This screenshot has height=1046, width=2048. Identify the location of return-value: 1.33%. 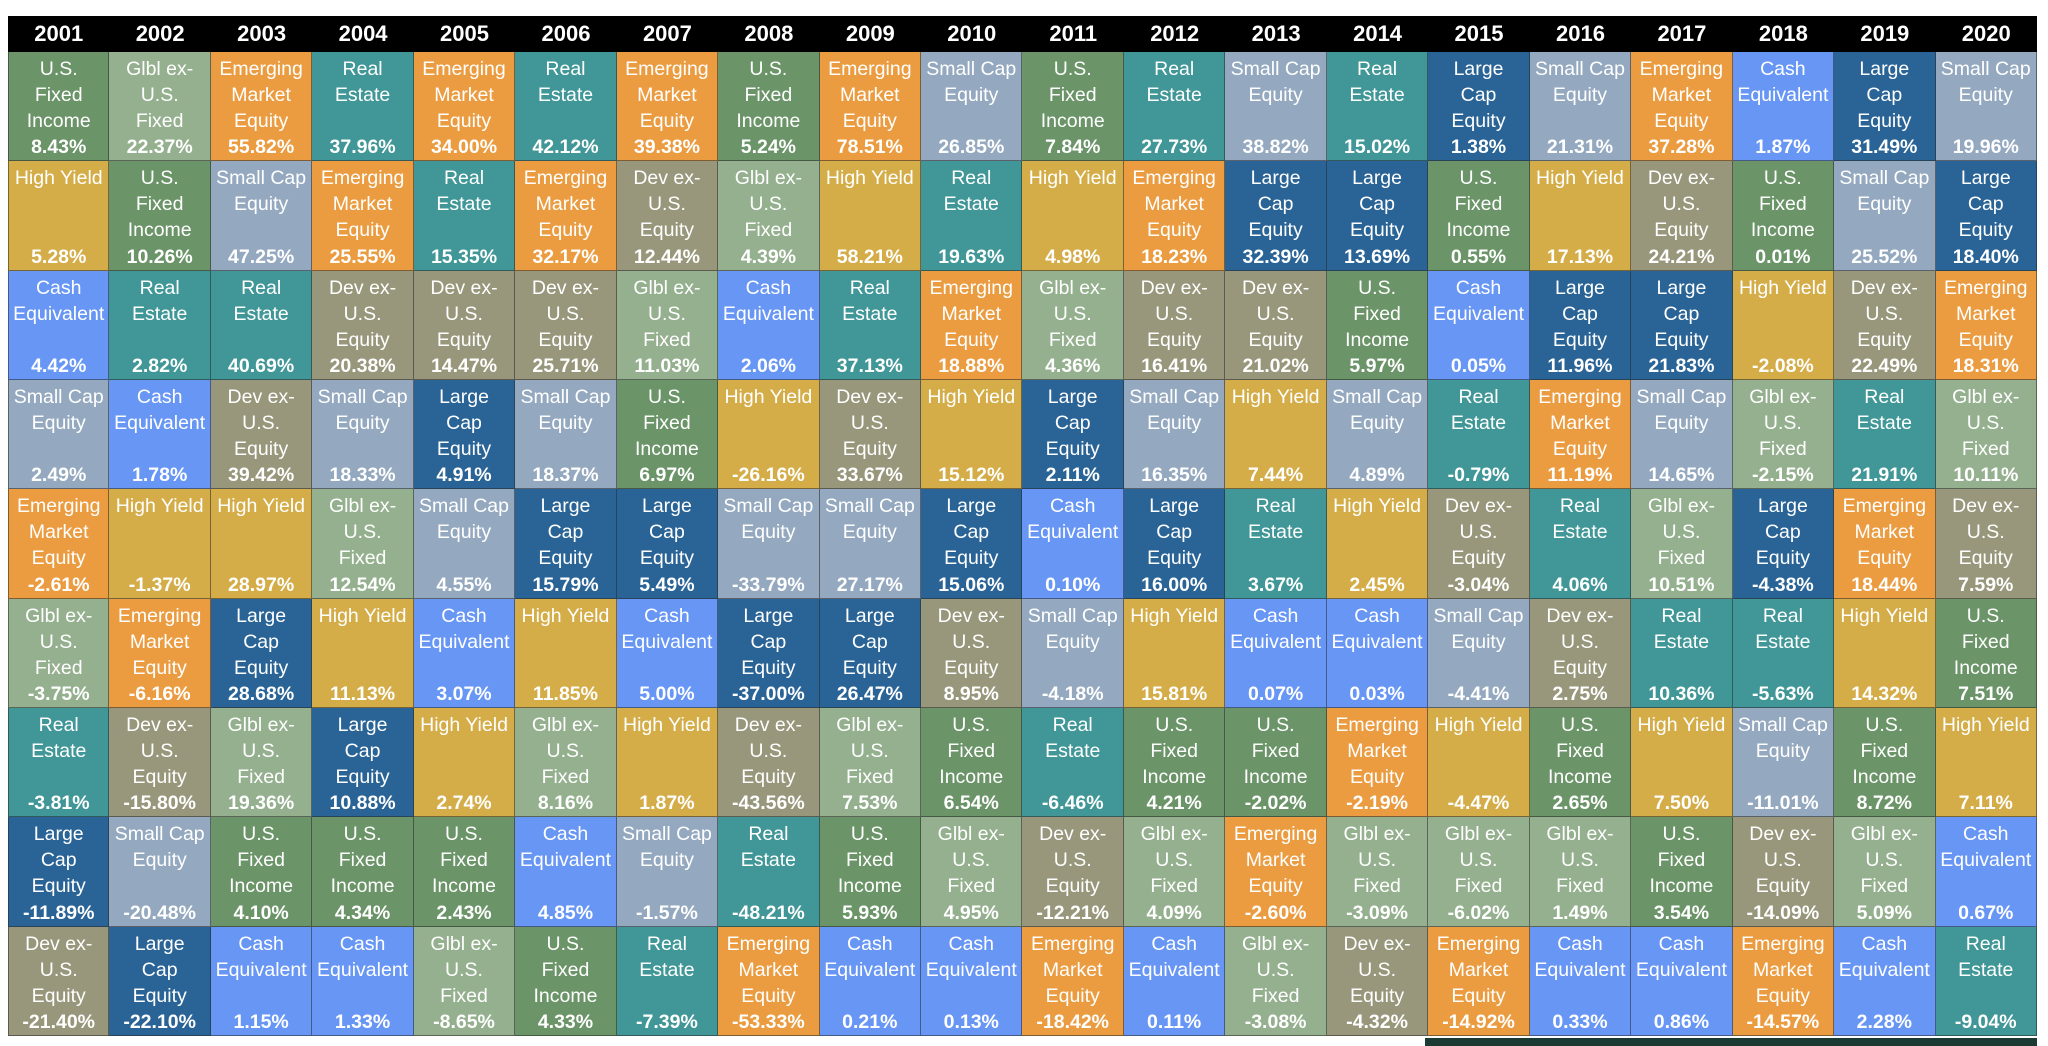
(362, 1022).